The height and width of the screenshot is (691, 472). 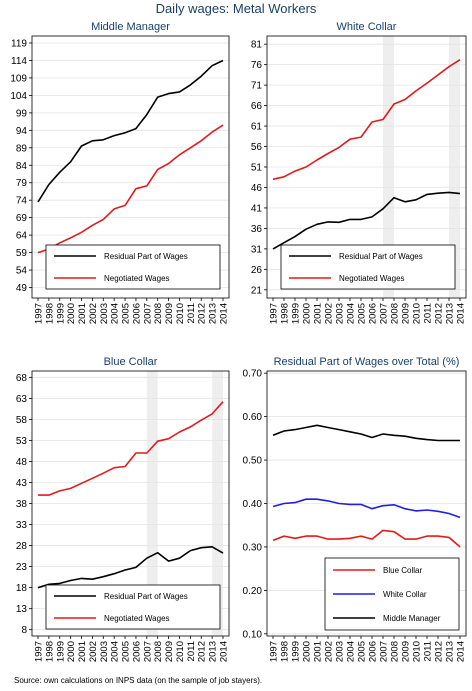 I want to click on y-tick-label: 64, so click(x=22, y=236).